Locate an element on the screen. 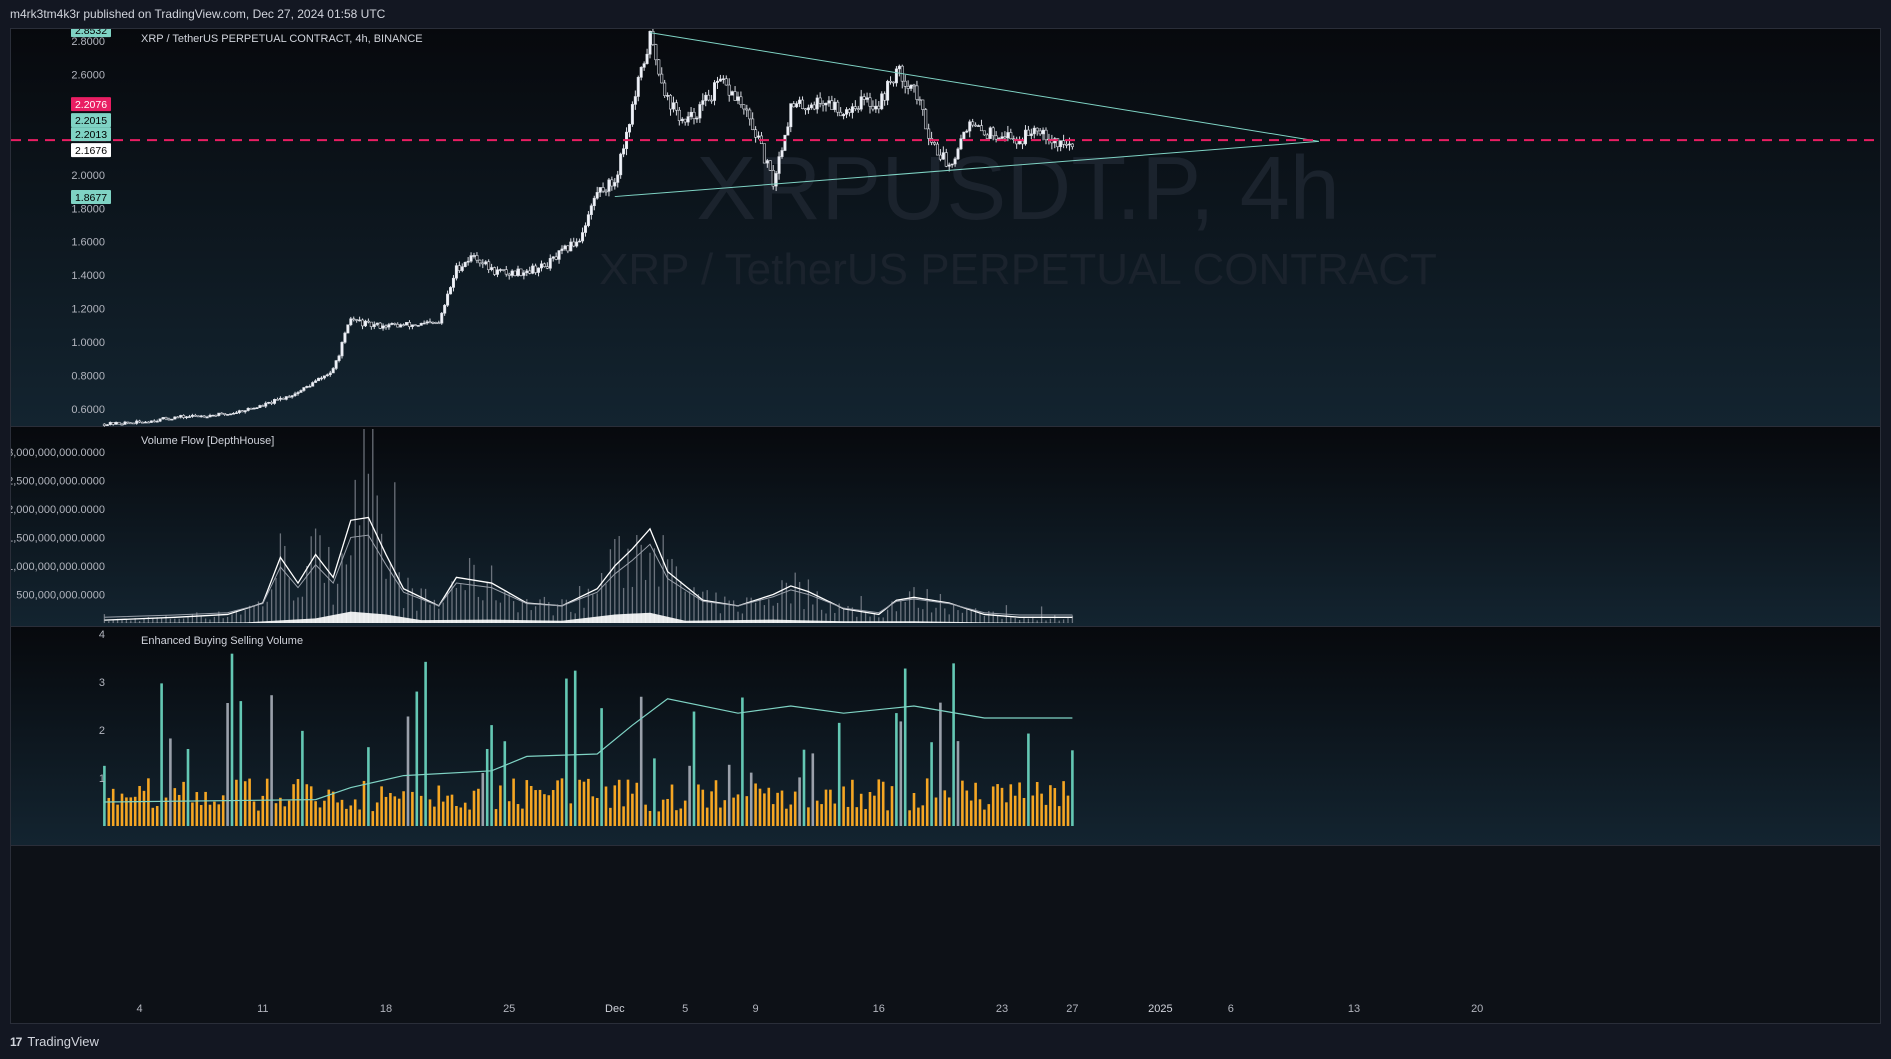  footer-brand: 17 TradingView is located at coordinates (54, 1042).